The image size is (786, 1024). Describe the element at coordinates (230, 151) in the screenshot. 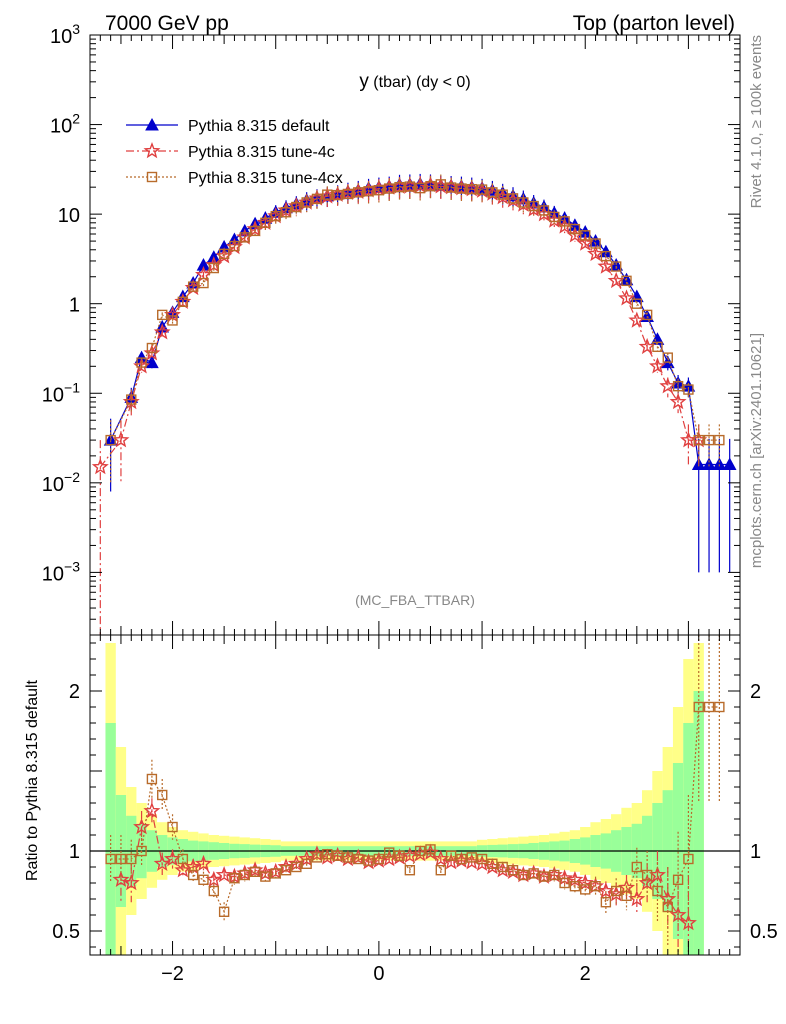

I see `legend-entry-tune-4c: Pythia 8.315 tune-4c` at that location.